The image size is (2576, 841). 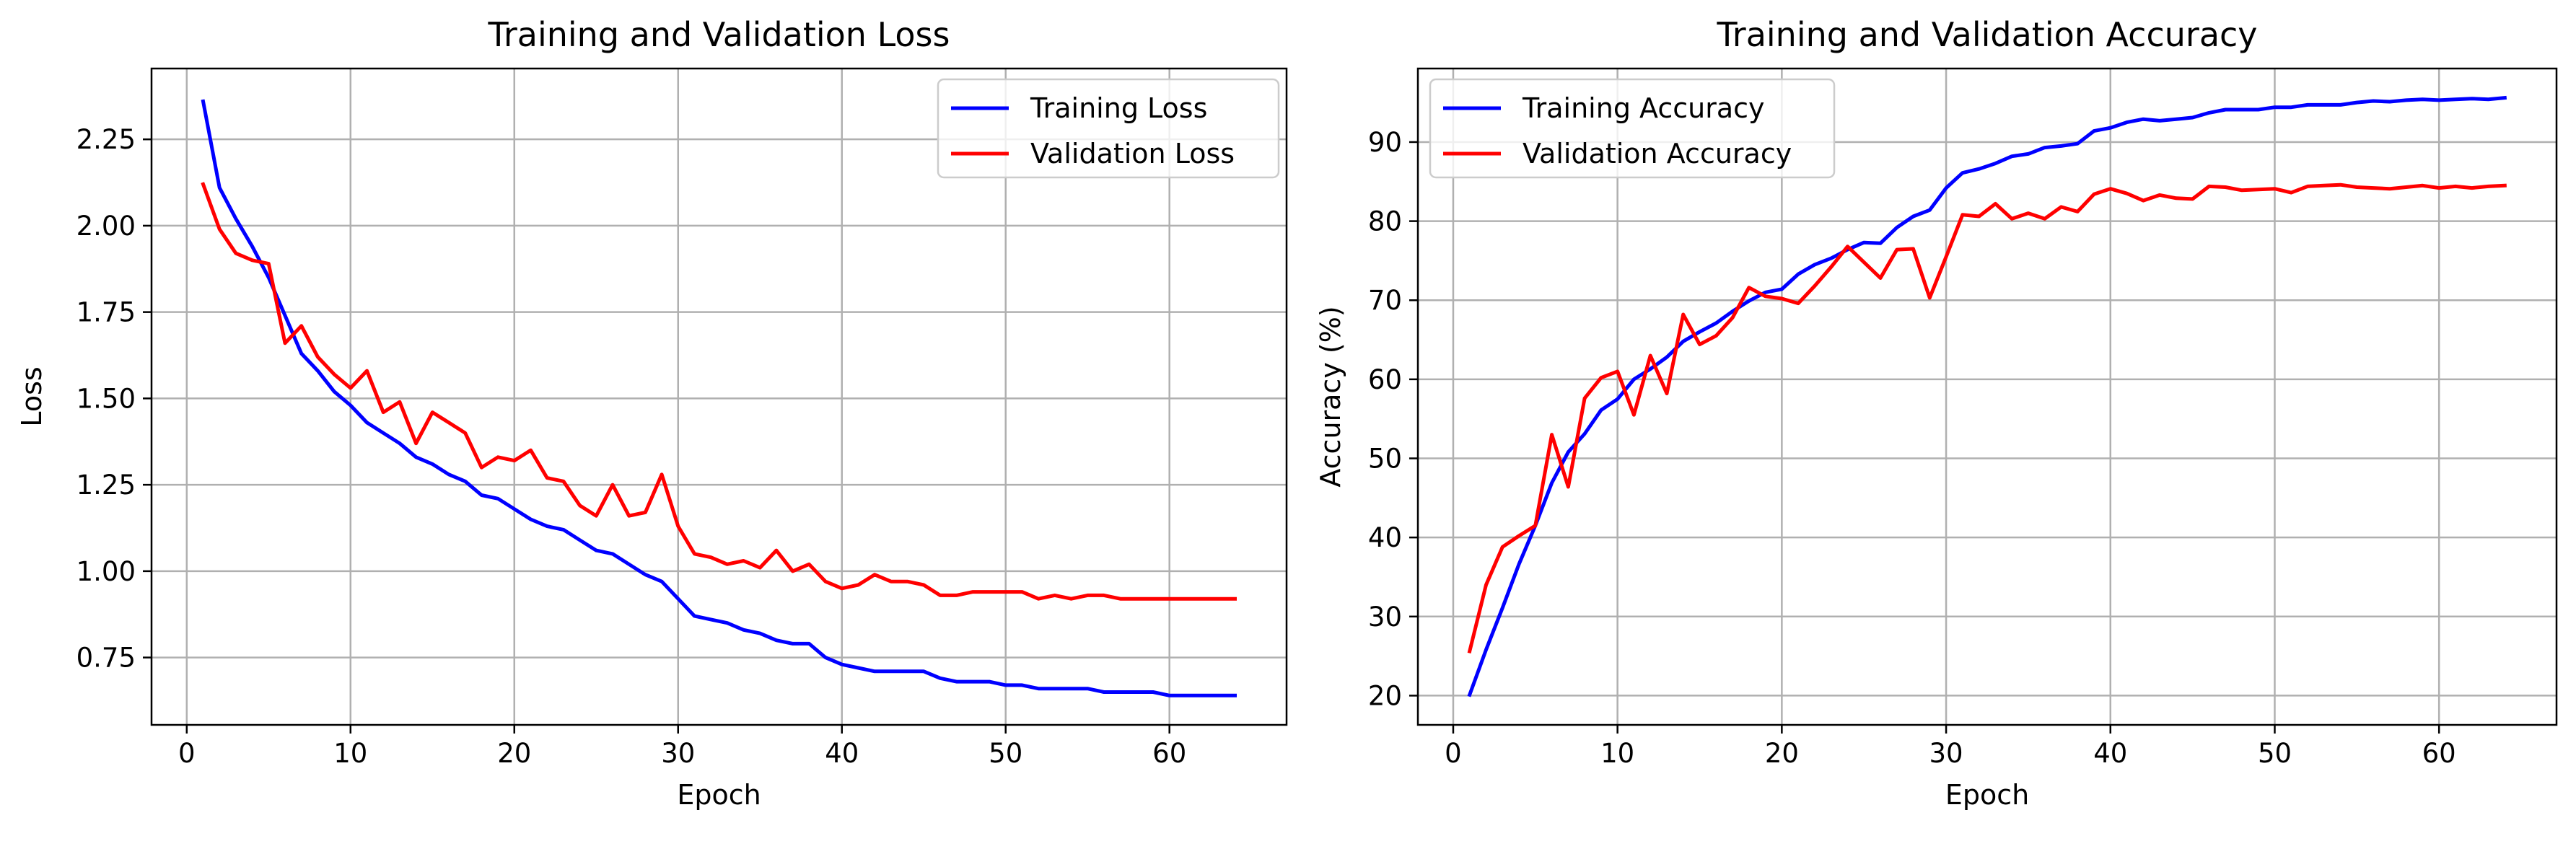 What do you see at coordinates (1385, 379) in the screenshot?
I see `y-tick-label: 60` at bounding box center [1385, 379].